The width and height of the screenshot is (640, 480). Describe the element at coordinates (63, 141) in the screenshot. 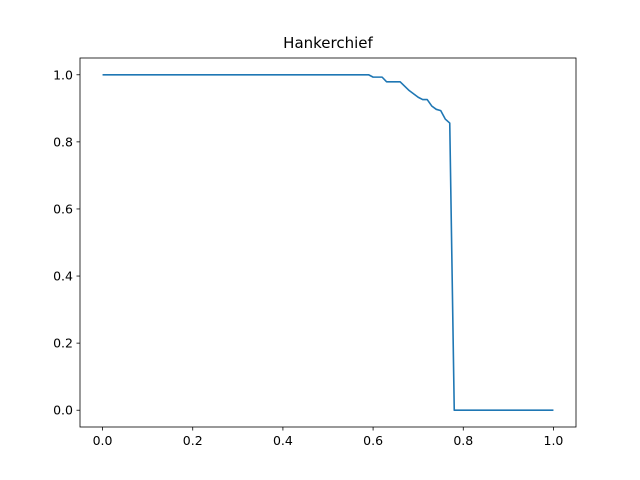

I see `y-tick-label: 0.8` at that location.